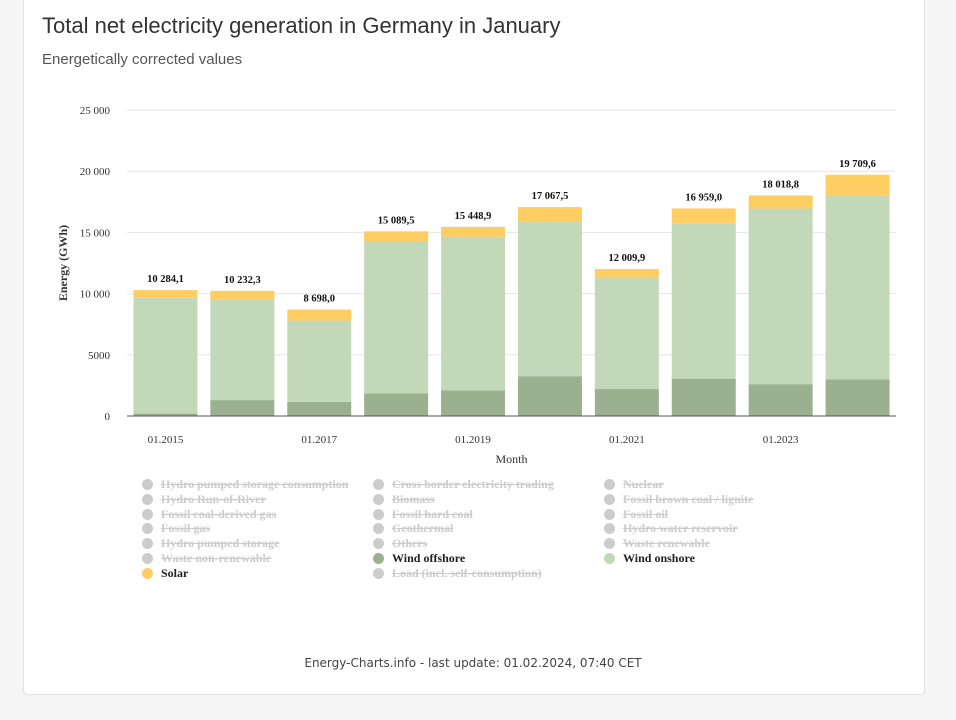 The width and height of the screenshot is (956, 720). I want to click on legend-item: Solar, so click(165, 573).